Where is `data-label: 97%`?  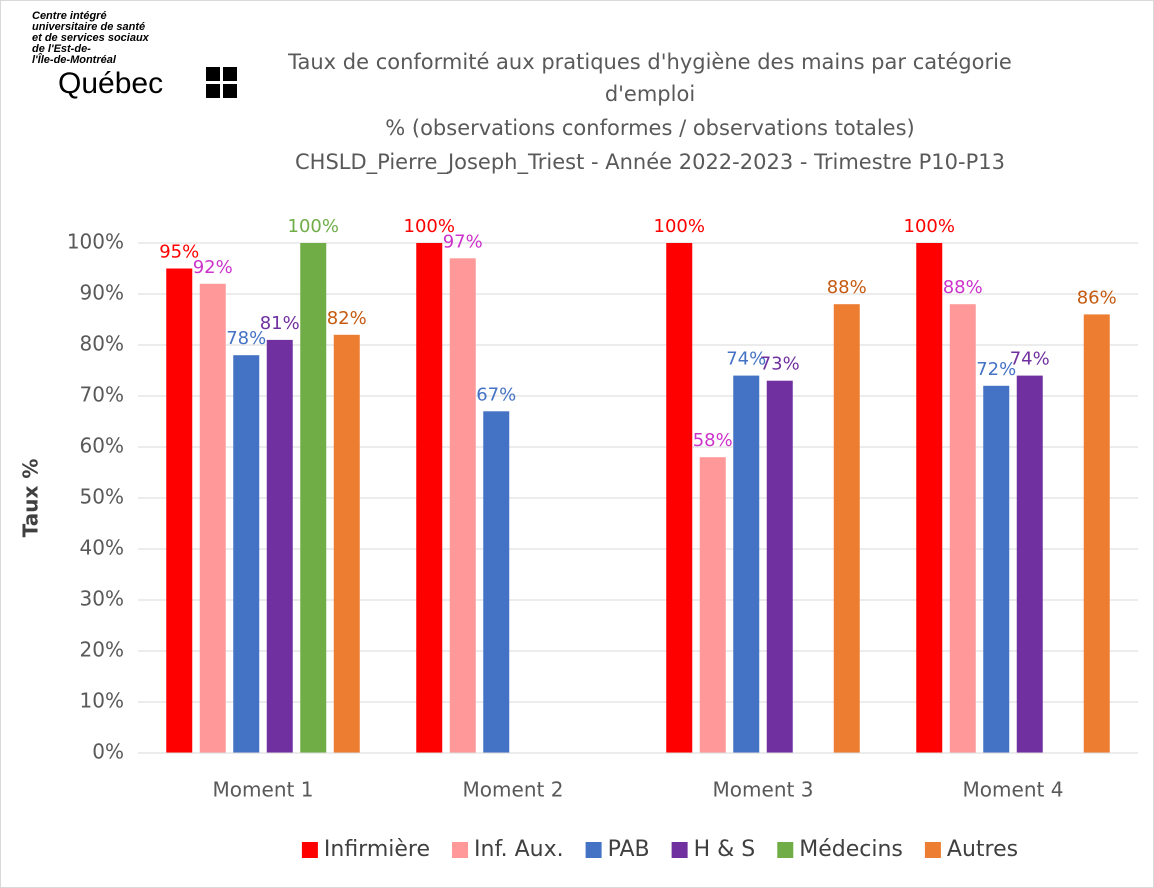
data-label: 97% is located at coordinates (463, 241).